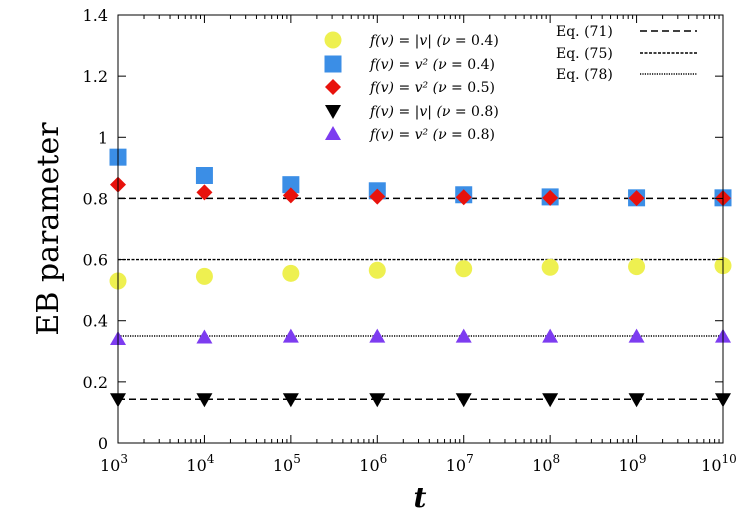 This screenshot has height=522, width=747. I want to click on x-tick-label: 10⁶, so click(373, 463).